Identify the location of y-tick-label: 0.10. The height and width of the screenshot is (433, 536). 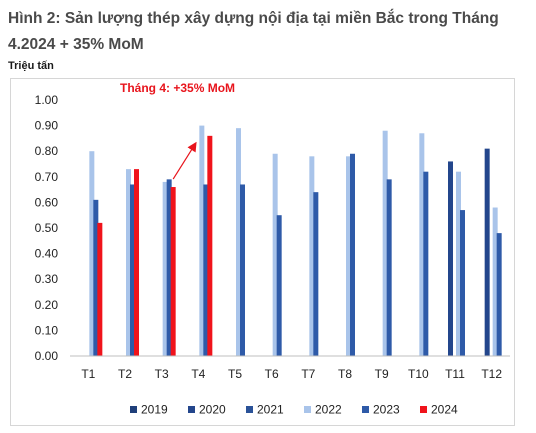
(47, 330).